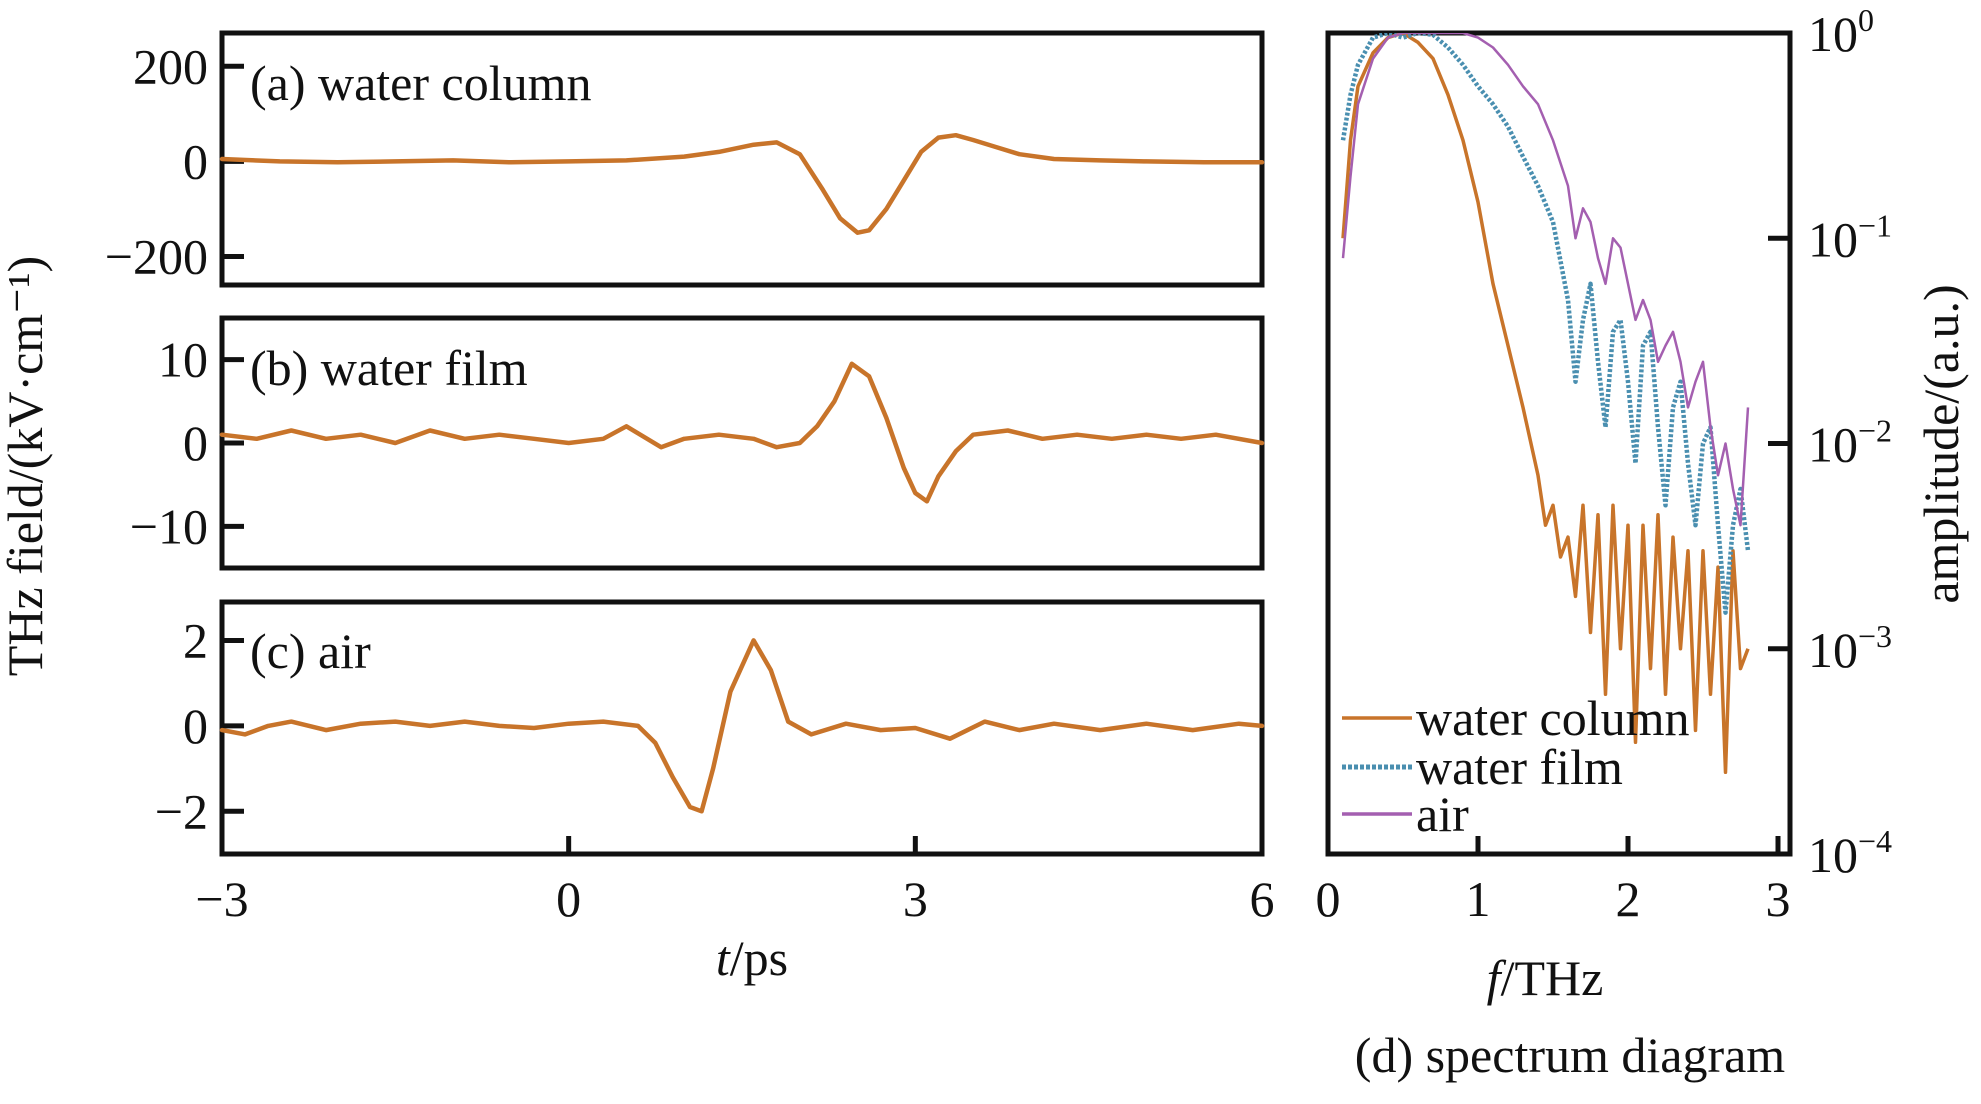 The height and width of the screenshot is (1104, 1981). What do you see at coordinates (170, 66) in the screenshot?
I see `panel-water-column-ytick-label: 200` at bounding box center [170, 66].